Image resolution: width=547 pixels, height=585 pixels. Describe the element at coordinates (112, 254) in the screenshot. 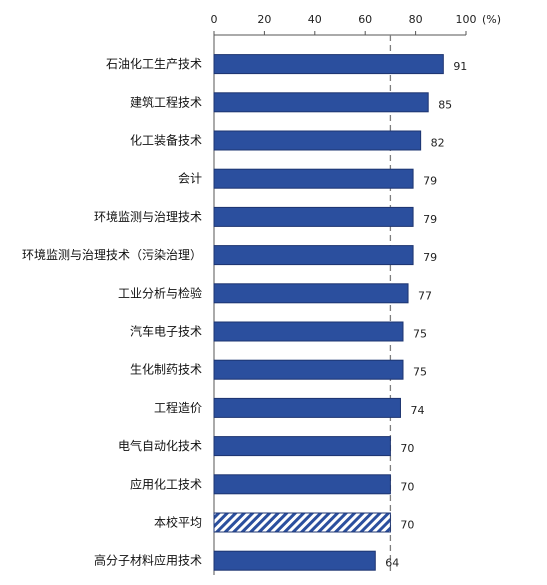

I see `category-label: 环境监测与治理技术（污染治理）` at that location.